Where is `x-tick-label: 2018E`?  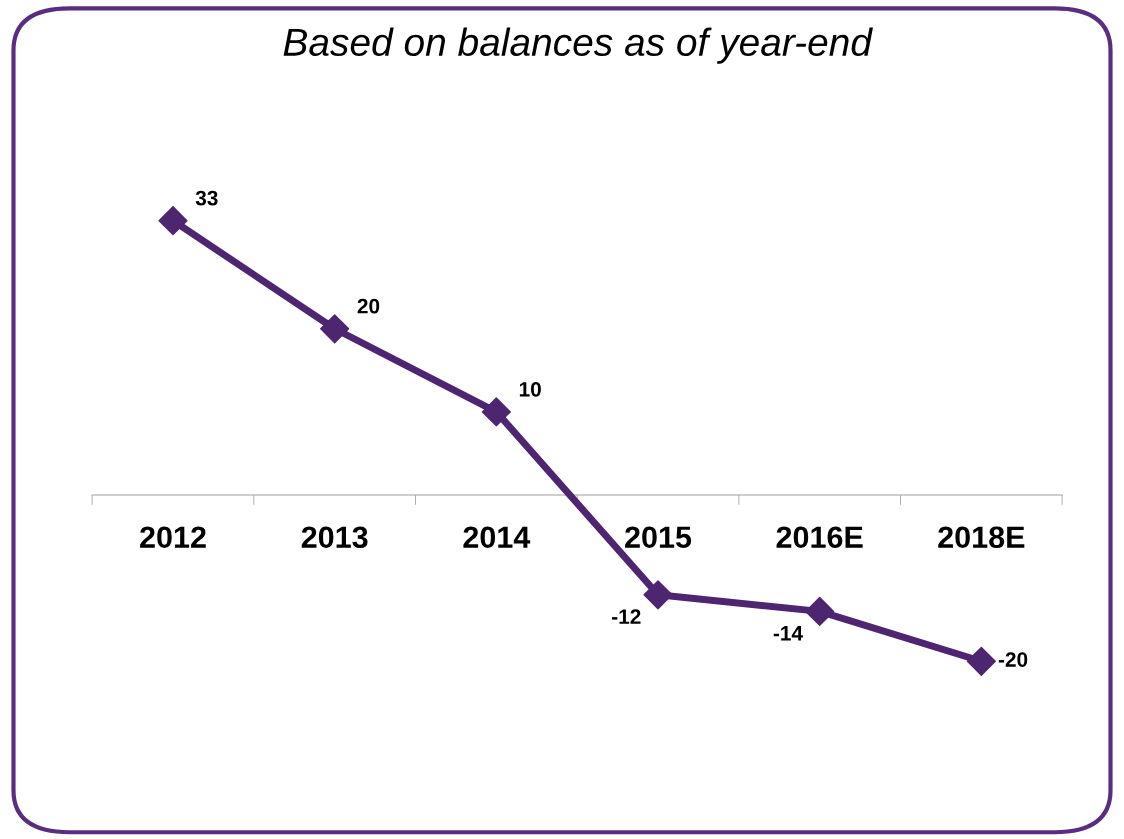
x-tick-label: 2018E is located at coordinates (981, 537).